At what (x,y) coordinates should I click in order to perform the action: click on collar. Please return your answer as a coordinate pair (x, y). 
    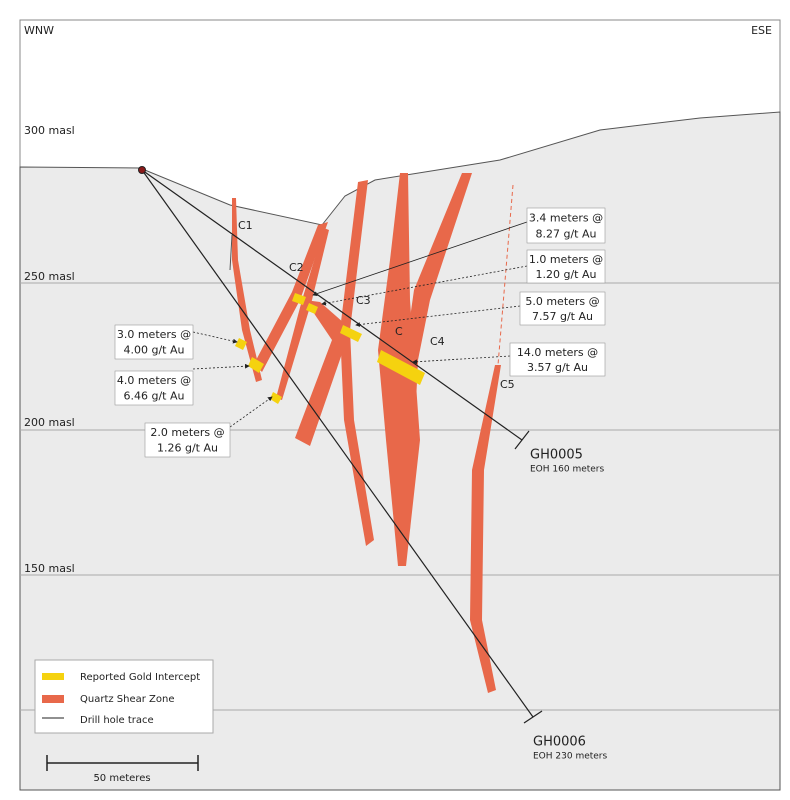
    Looking at the image, I should click on (142, 170).